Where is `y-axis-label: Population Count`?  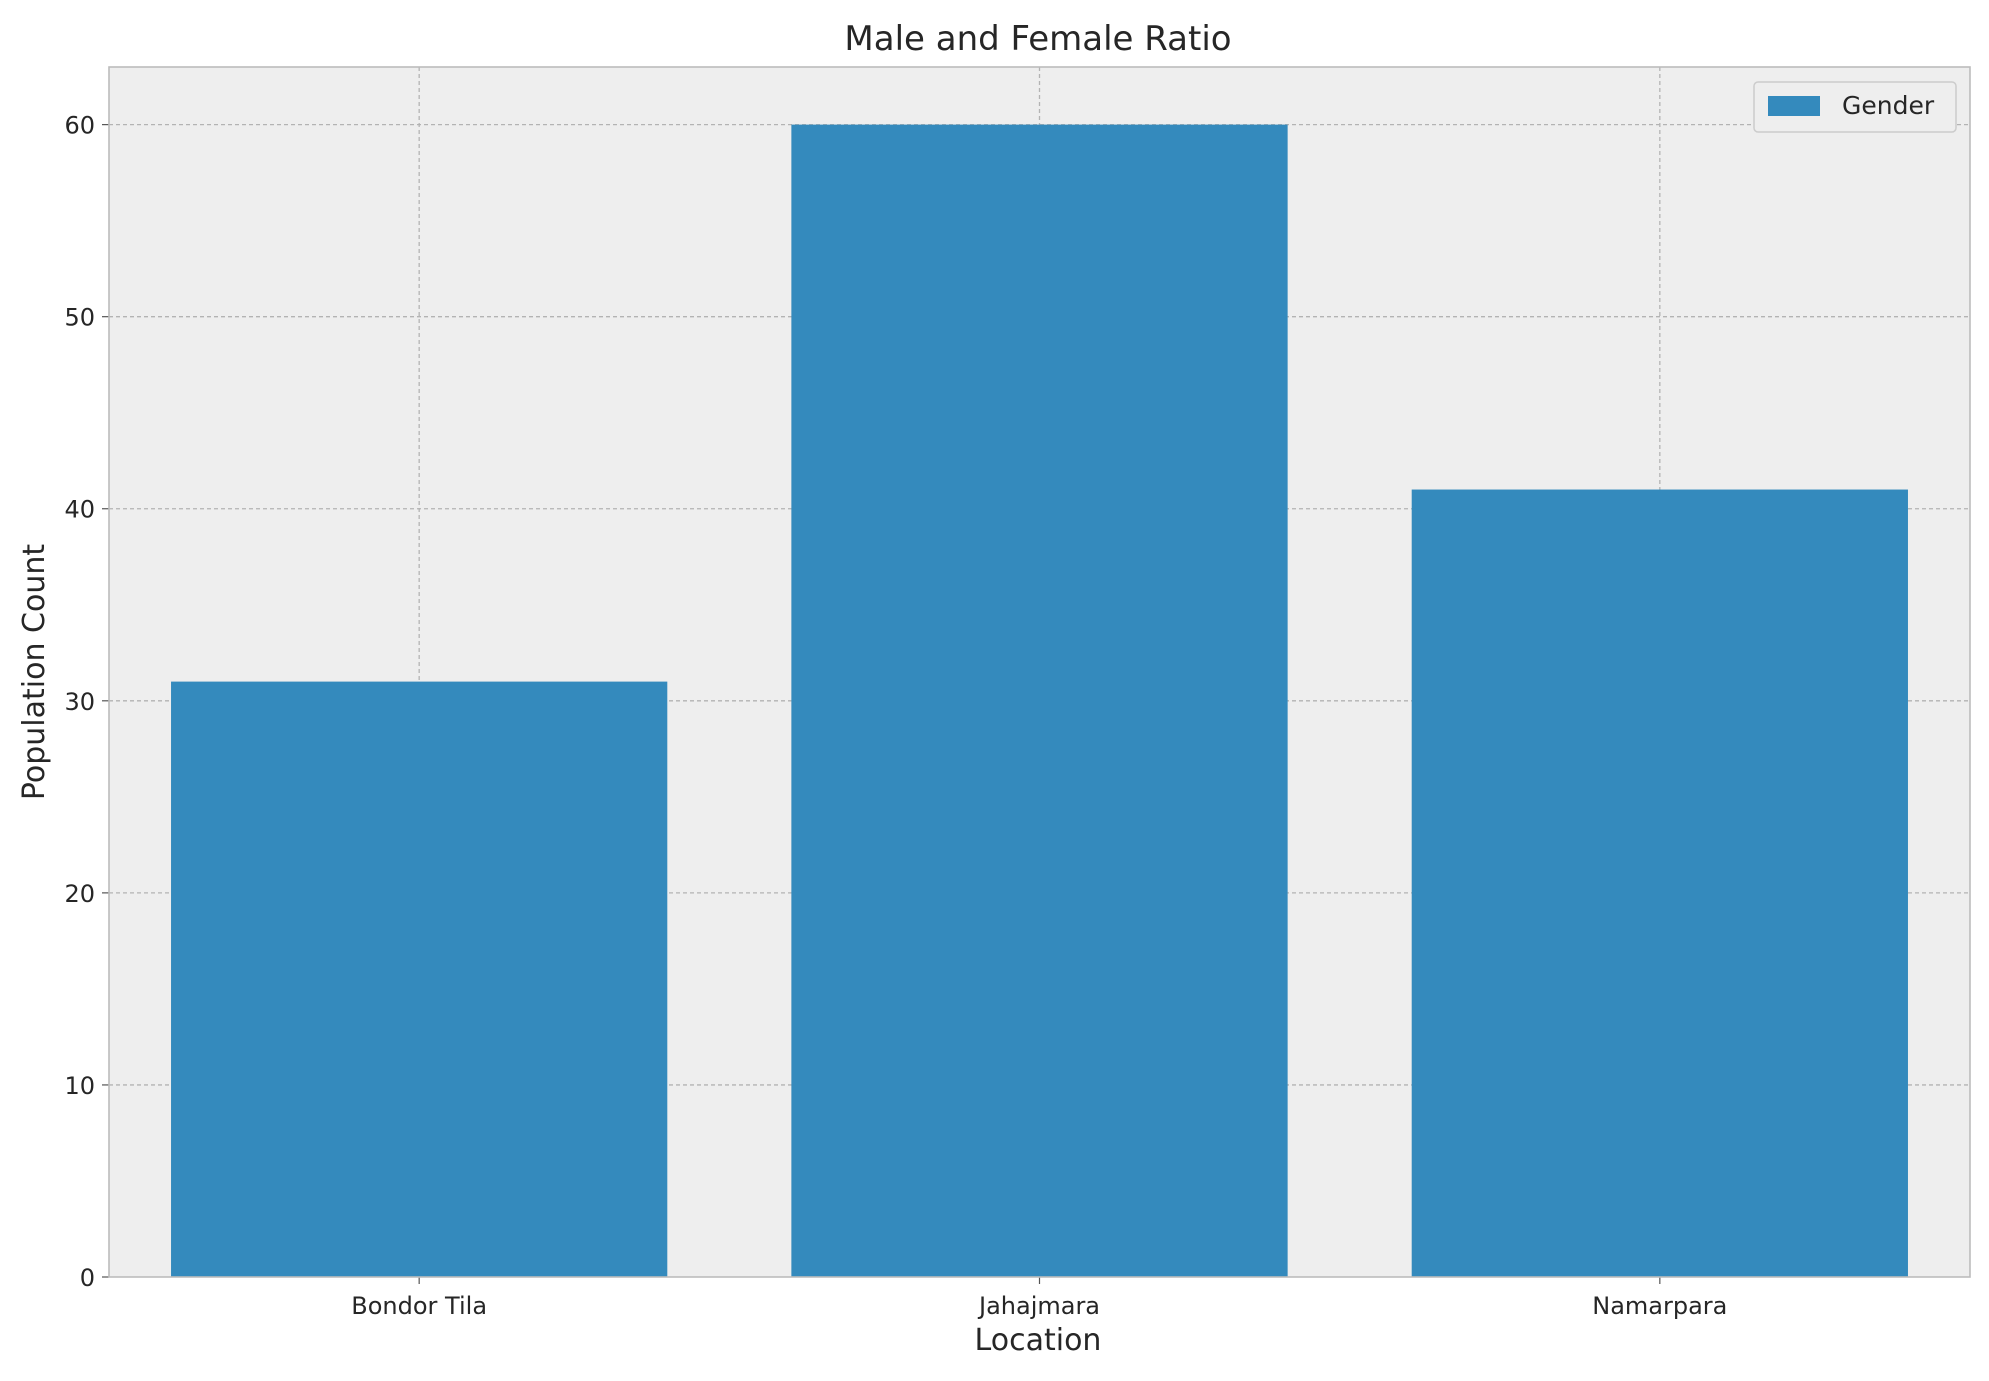
y-axis-label: Population Count is located at coordinates (34, 672).